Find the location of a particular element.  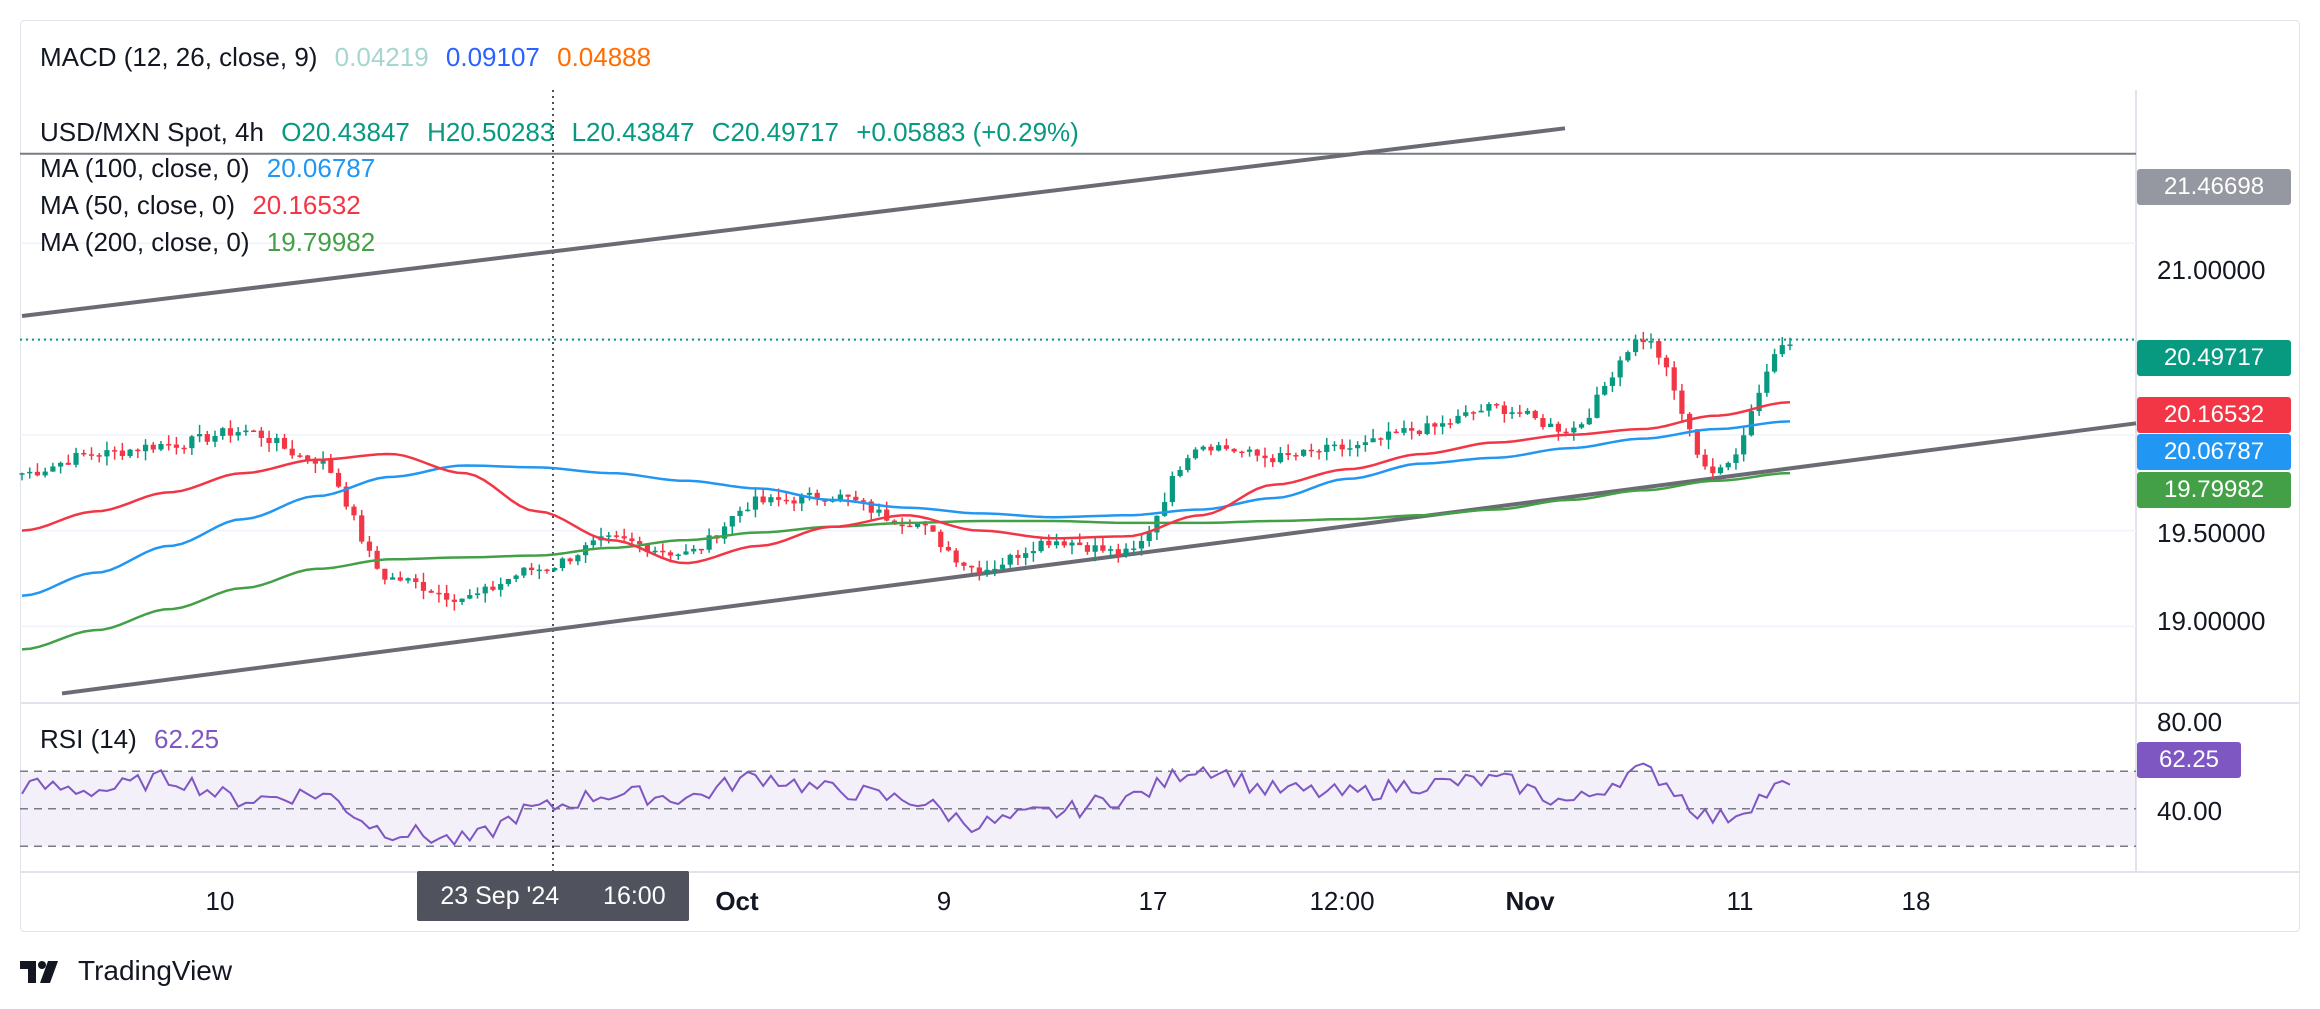

last-price-tag: 20.49717 is located at coordinates (2214, 358).